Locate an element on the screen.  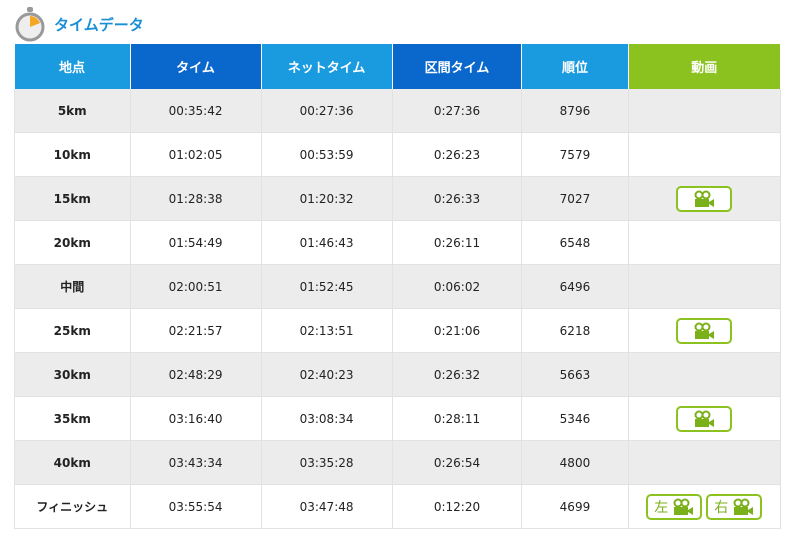
cell-time: 03:55:54 is located at coordinates (196, 506).